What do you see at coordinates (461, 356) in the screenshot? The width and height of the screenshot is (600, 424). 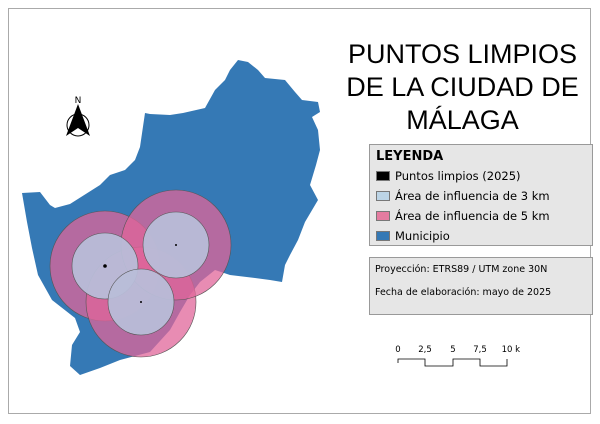 I see `scale-bar-graphic: 0 2,5 5 7,5 10 km` at bounding box center [461, 356].